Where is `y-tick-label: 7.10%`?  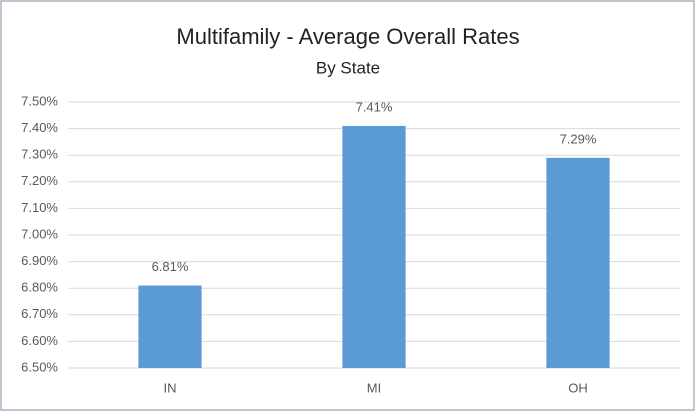 y-tick-label: 7.10% is located at coordinates (39, 207).